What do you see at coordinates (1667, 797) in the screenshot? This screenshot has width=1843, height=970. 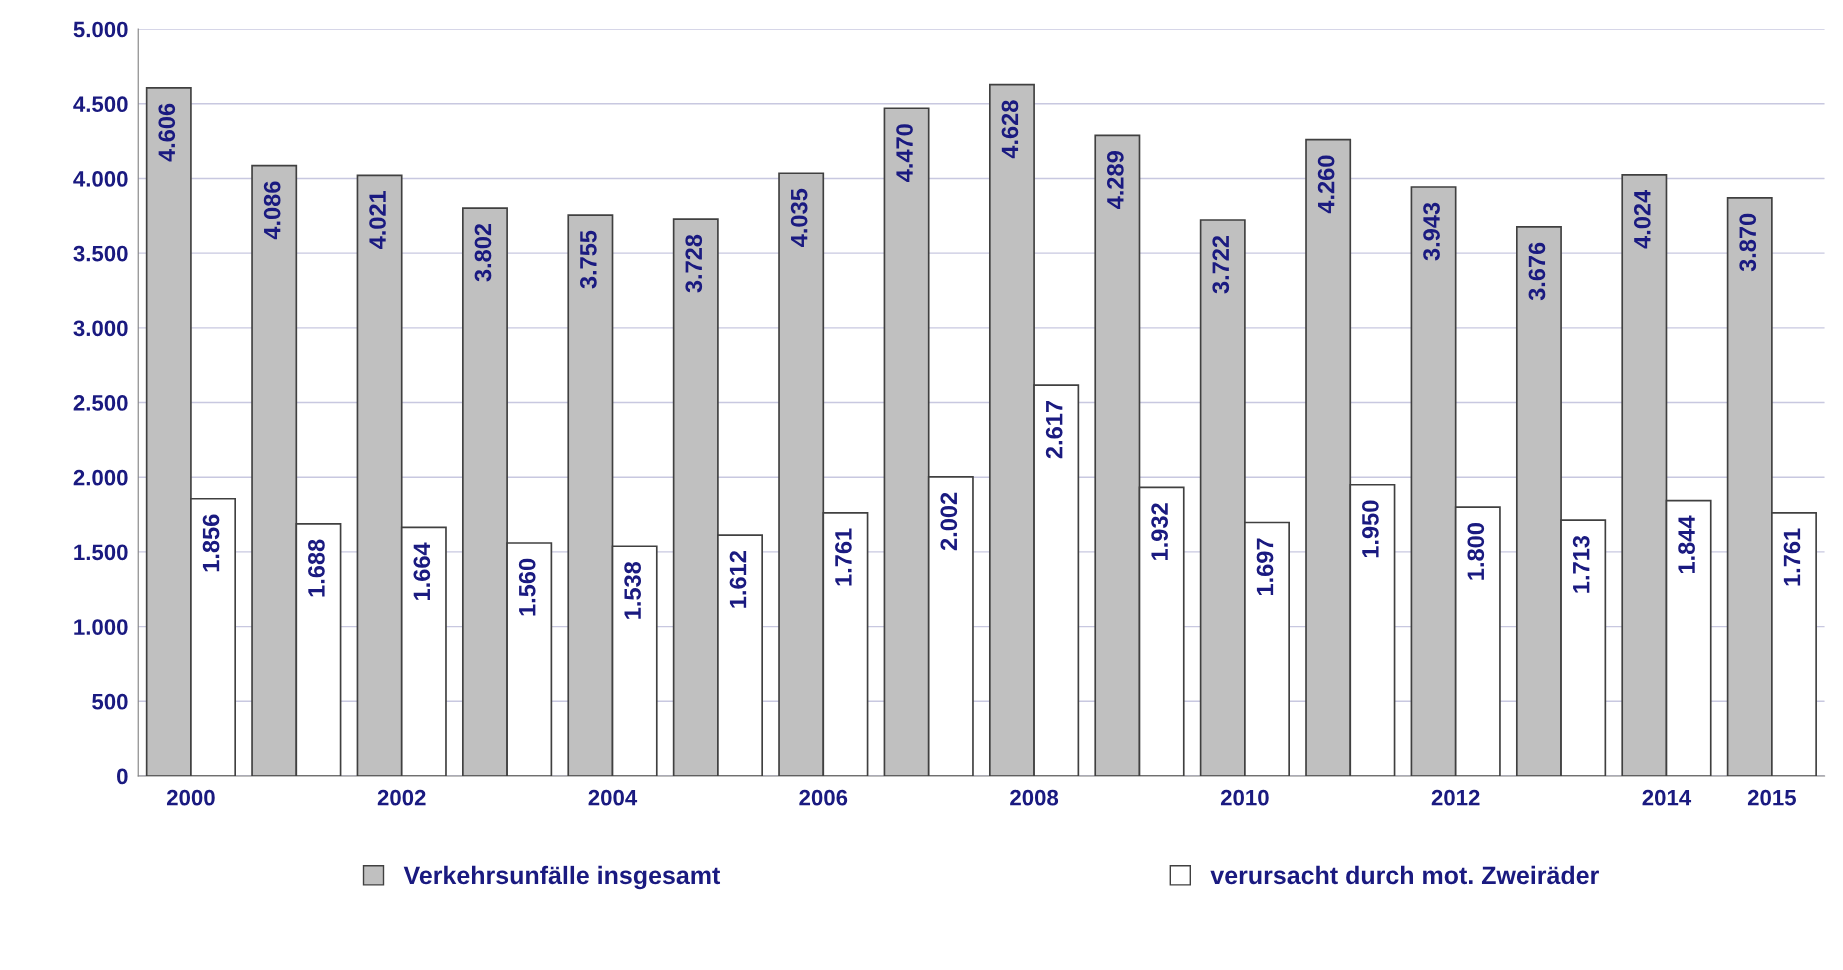 I see `x-tick-label: 2014` at bounding box center [1667, 797].